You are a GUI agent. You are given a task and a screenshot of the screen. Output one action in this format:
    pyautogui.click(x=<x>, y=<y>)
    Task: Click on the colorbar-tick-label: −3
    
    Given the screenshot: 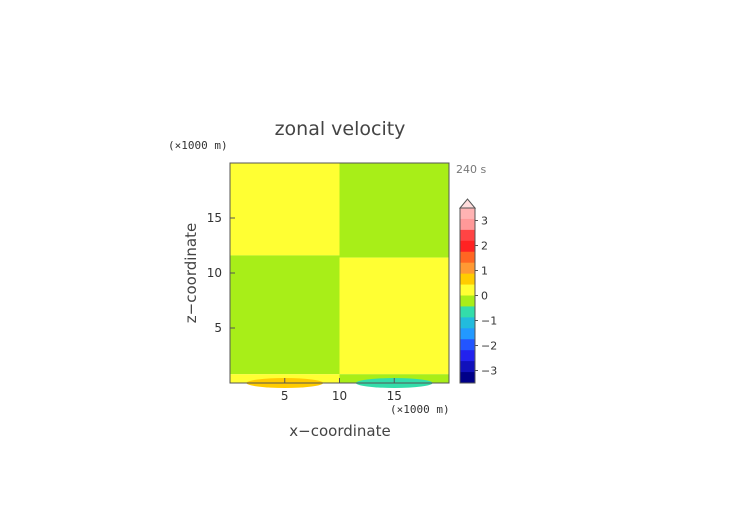 What is the action you would take?
    pyautogui.click(x=489, y=371)
    